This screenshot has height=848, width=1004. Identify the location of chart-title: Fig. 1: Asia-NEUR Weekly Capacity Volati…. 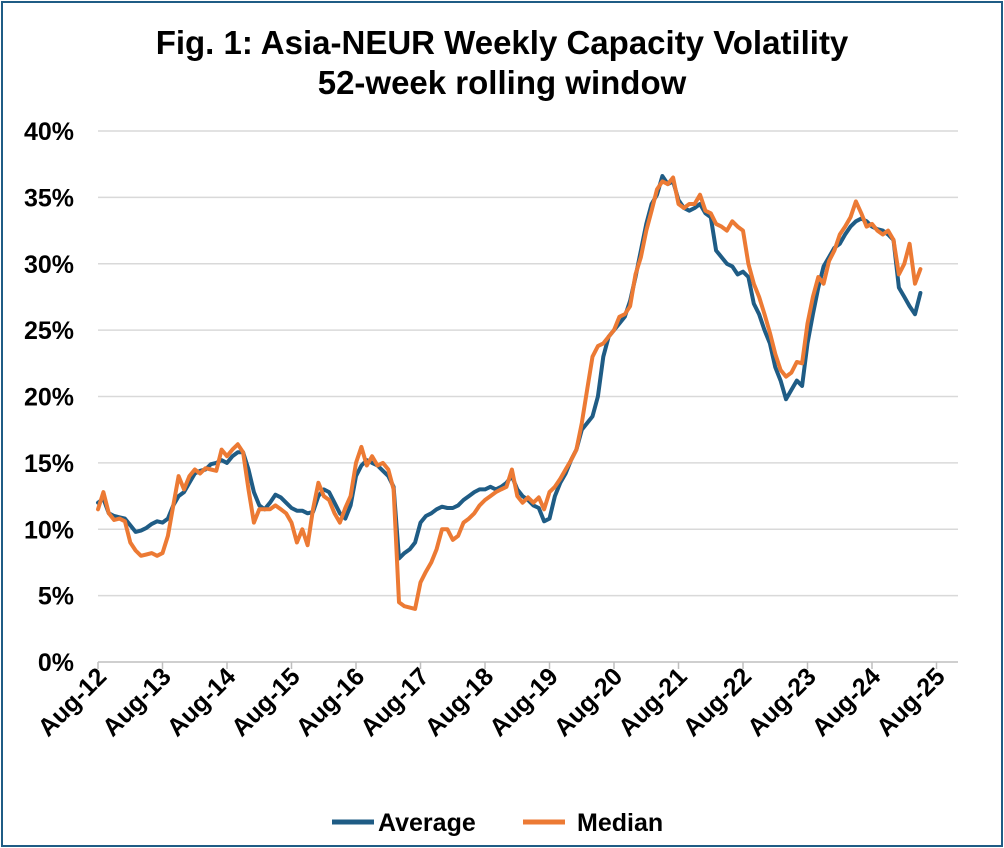
(502, 42).